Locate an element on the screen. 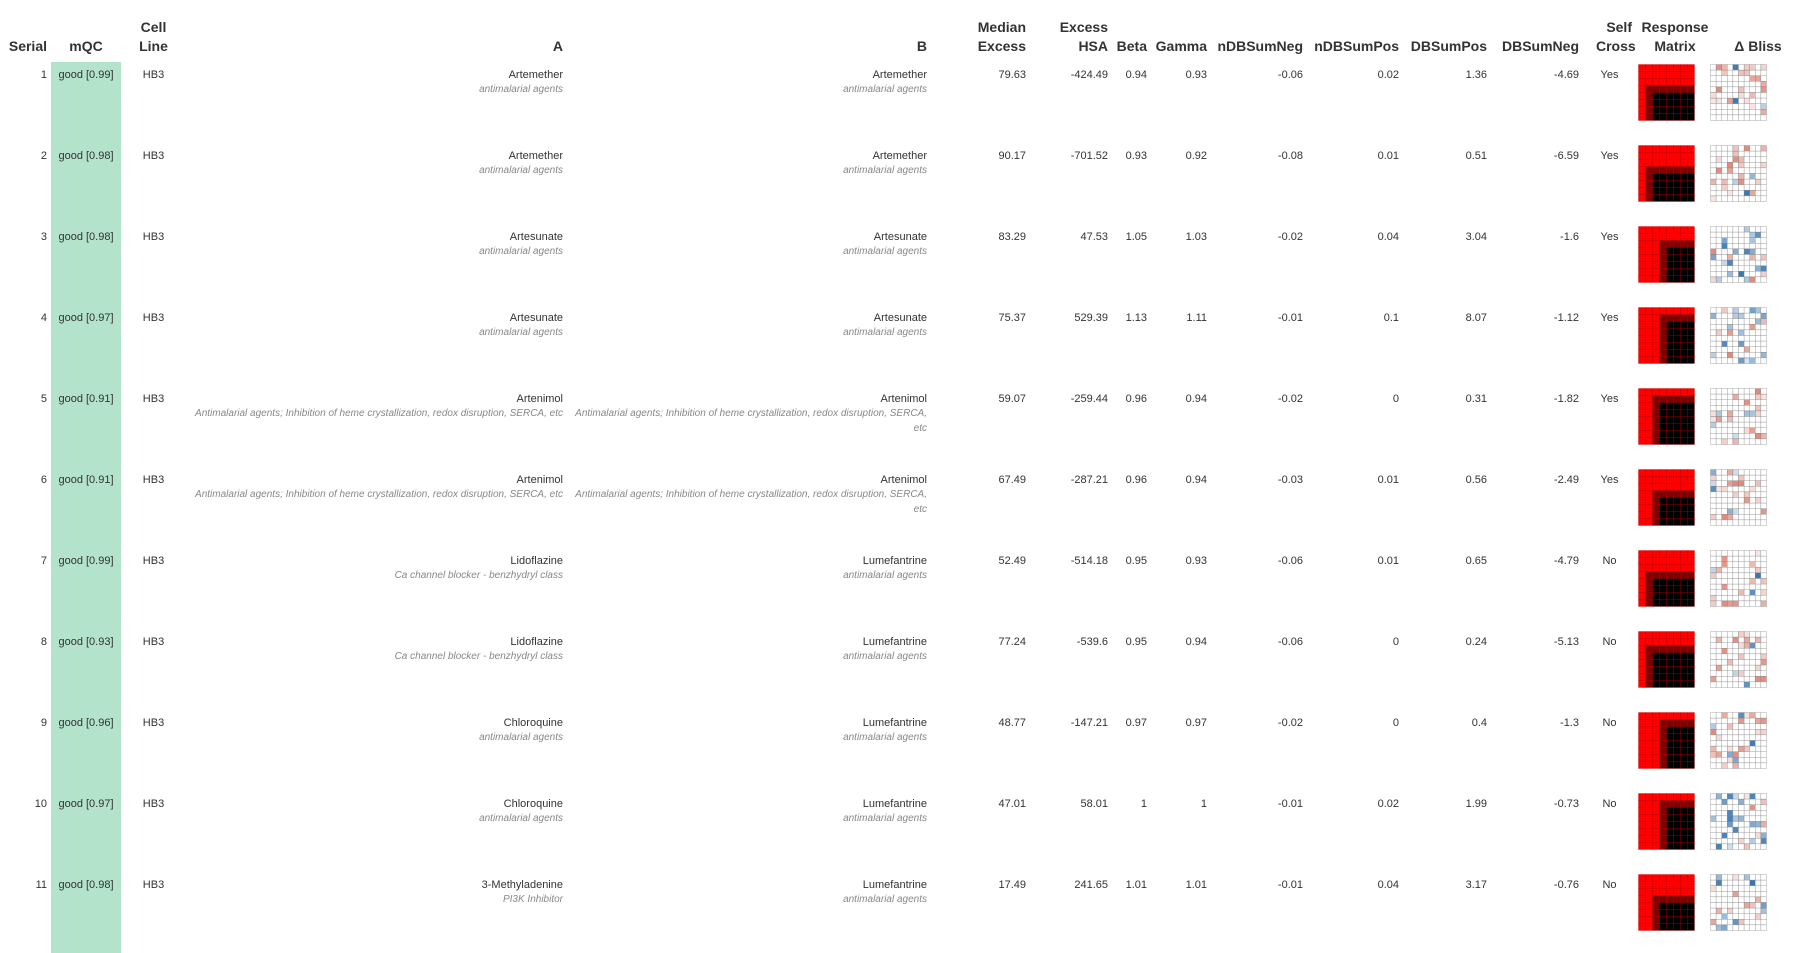 This screenshot has width=1811, height=953. col-header-ndbsumneg: nDBSumNeg is located at coordinates (1260, 46).